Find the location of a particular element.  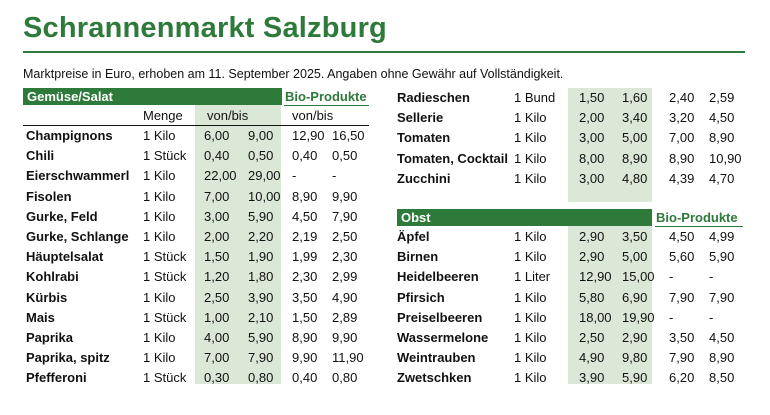

table-row: Tomaten, Cocktail 1 Kilo 8,00 8,90 8,90 10,90 is located at coordinates (572, 159).